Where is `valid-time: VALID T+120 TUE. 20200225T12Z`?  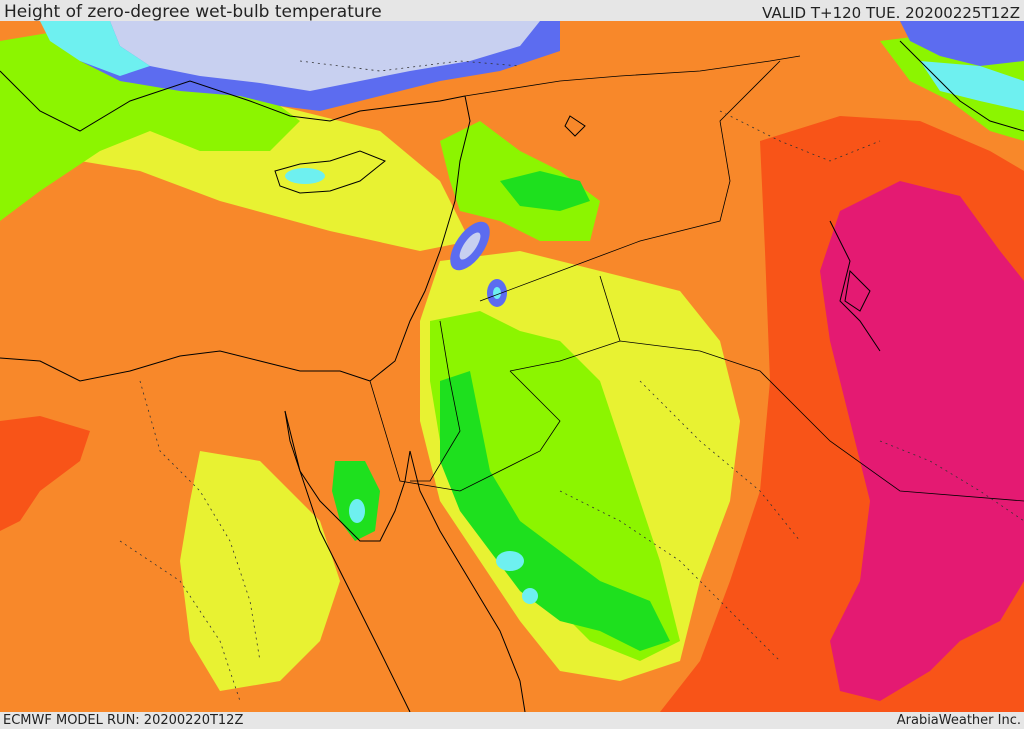 valid-time: VALID T+120 TUE. 20200225T12Z is located at coordinates (891, 13).